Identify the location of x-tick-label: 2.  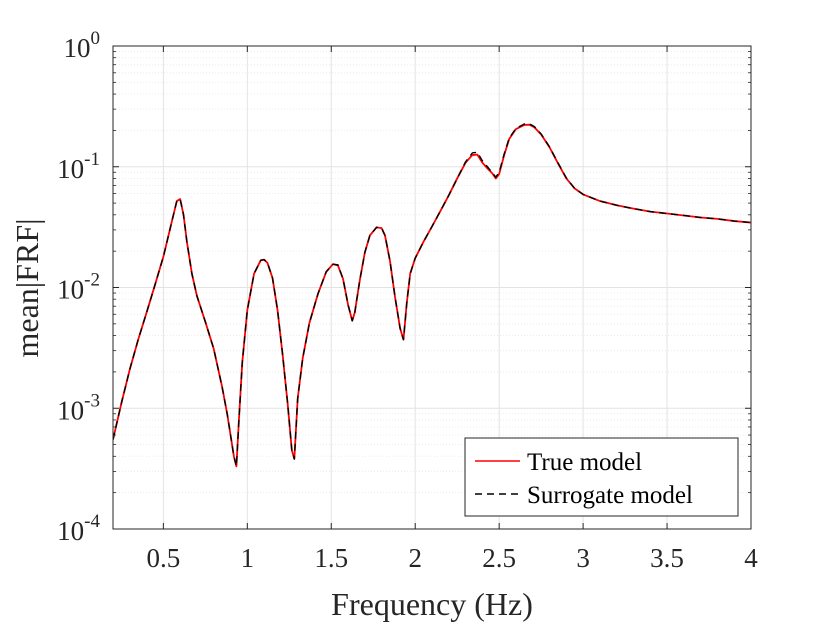
(415, 558).